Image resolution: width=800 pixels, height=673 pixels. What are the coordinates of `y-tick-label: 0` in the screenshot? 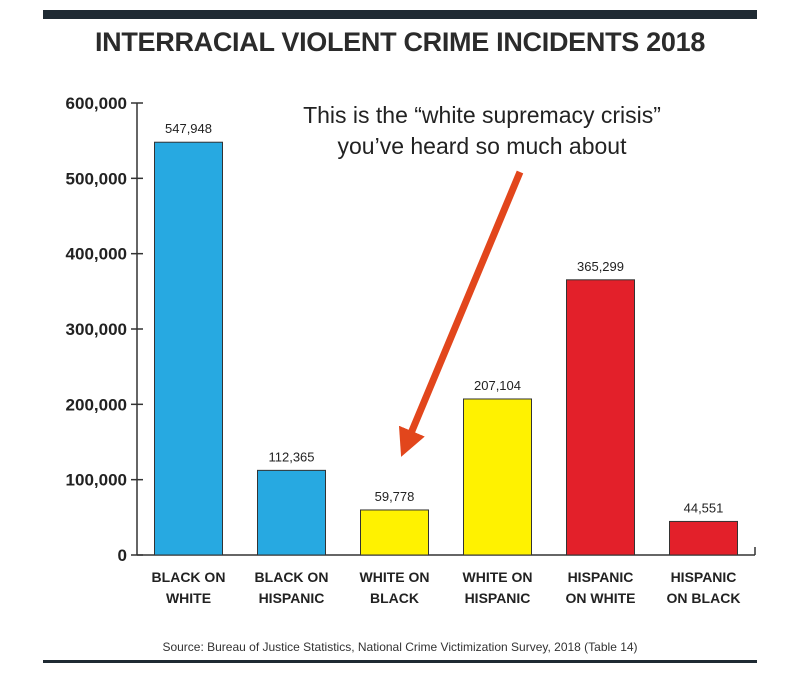 It's located at (122, 555).